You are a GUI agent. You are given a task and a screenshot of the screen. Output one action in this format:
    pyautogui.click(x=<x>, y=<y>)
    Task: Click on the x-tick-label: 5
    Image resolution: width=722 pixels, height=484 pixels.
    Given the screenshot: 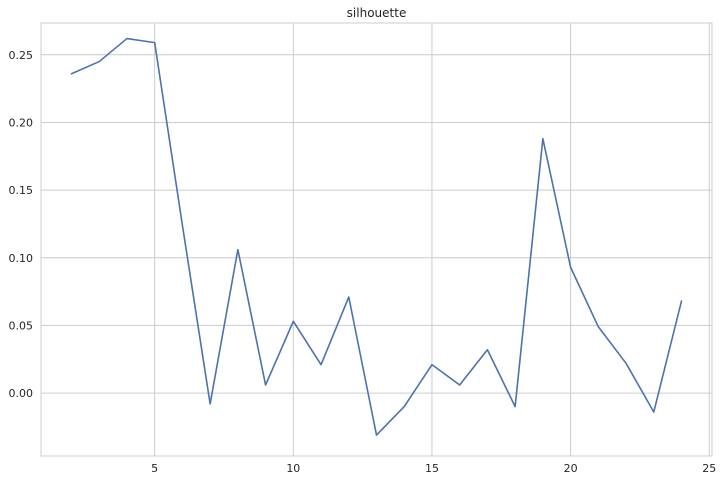 What is the action you would take?
    pyautogui.click(x=154, y=468)
    